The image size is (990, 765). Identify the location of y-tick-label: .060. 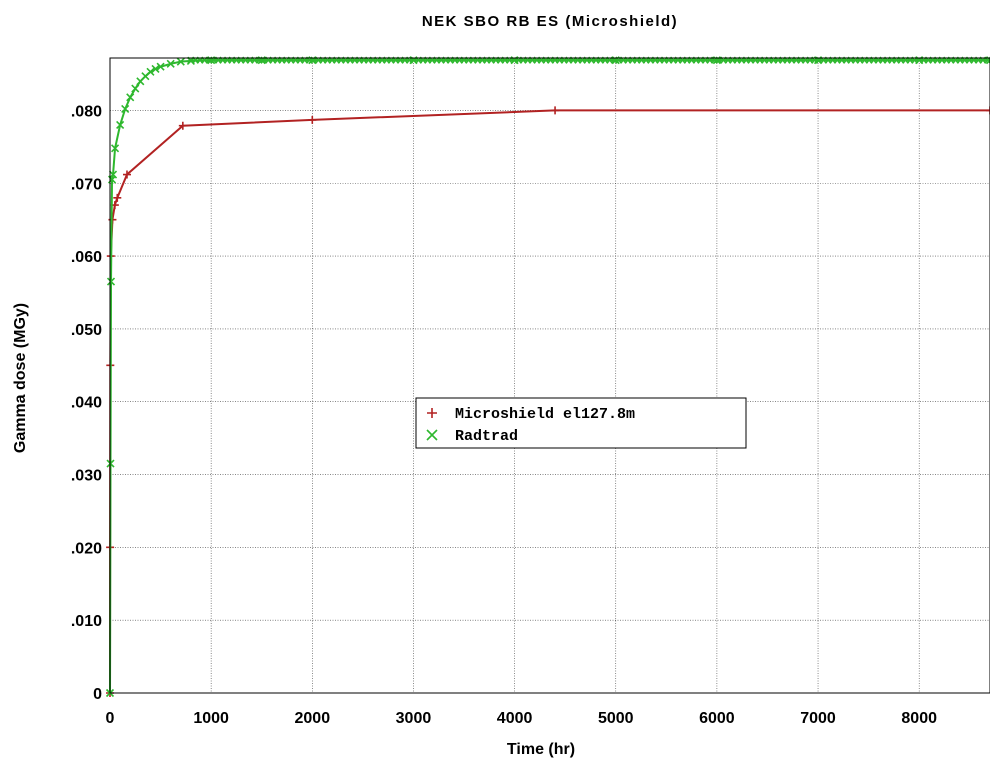
(86, 257).